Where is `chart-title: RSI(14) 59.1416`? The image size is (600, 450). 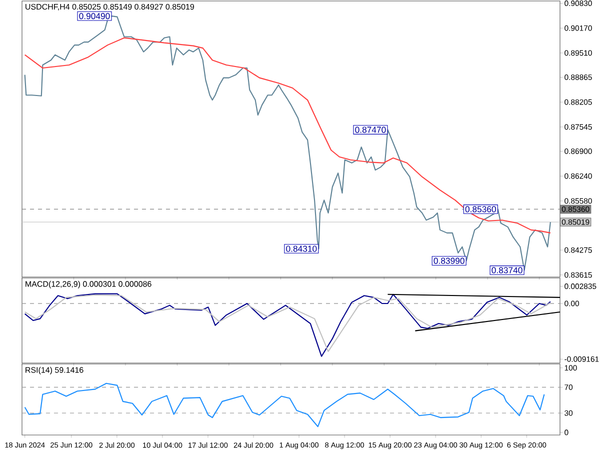 chart-title: RSI(14) 59.1416 is located at coordinates (55, 370).